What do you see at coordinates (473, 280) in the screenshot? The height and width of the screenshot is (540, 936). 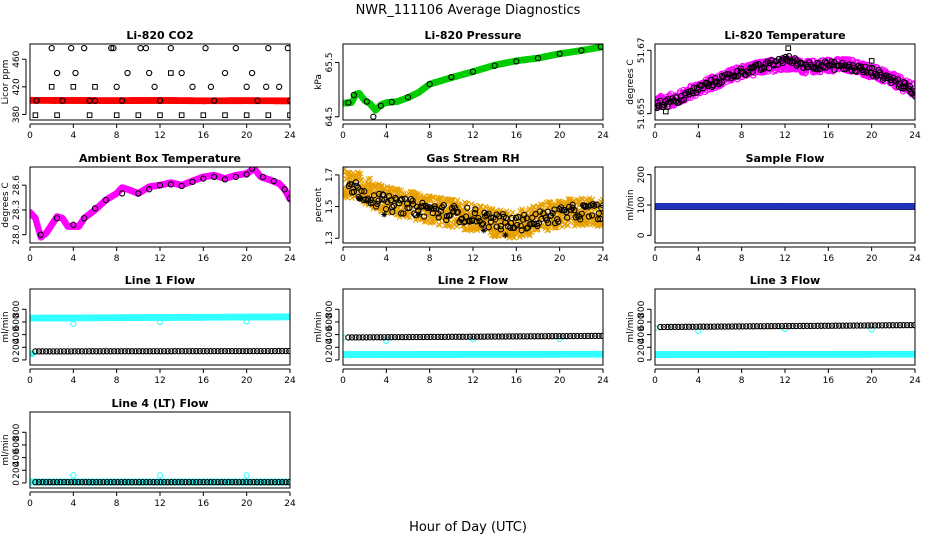 I see `panel-title: Line 2 Flow` at bounding box center [473, 280].